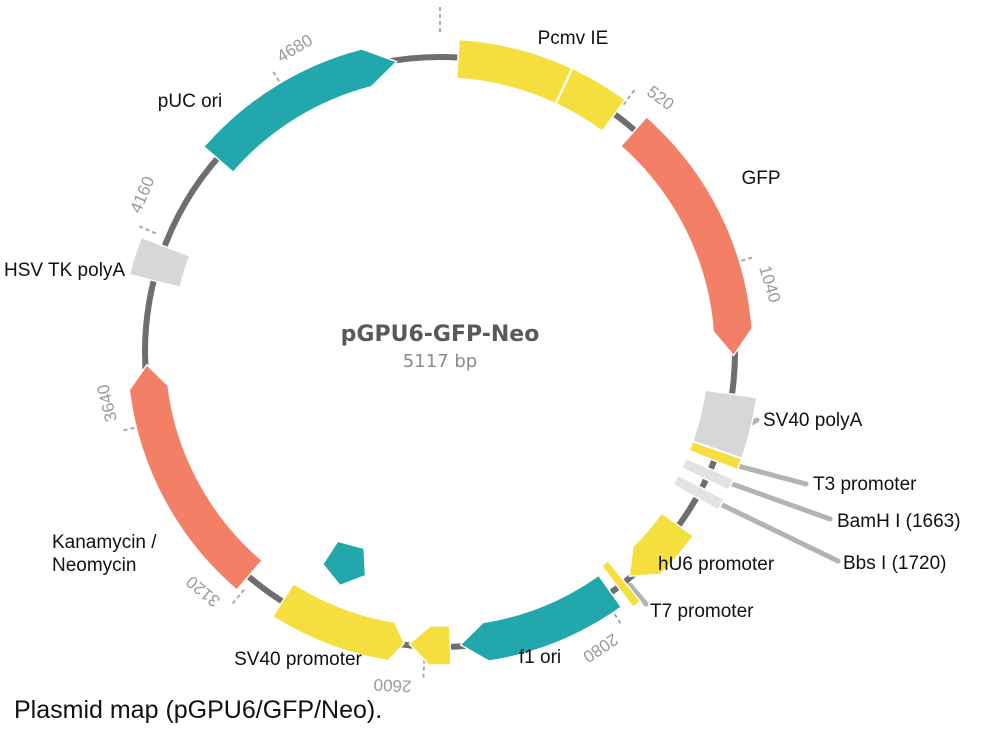 This screenshot has height=744, width=982. What do you see at coordinates (775, 499) in the screenshot?
I see `leader-line-bamhi-site` at bounding box center [775, 499].